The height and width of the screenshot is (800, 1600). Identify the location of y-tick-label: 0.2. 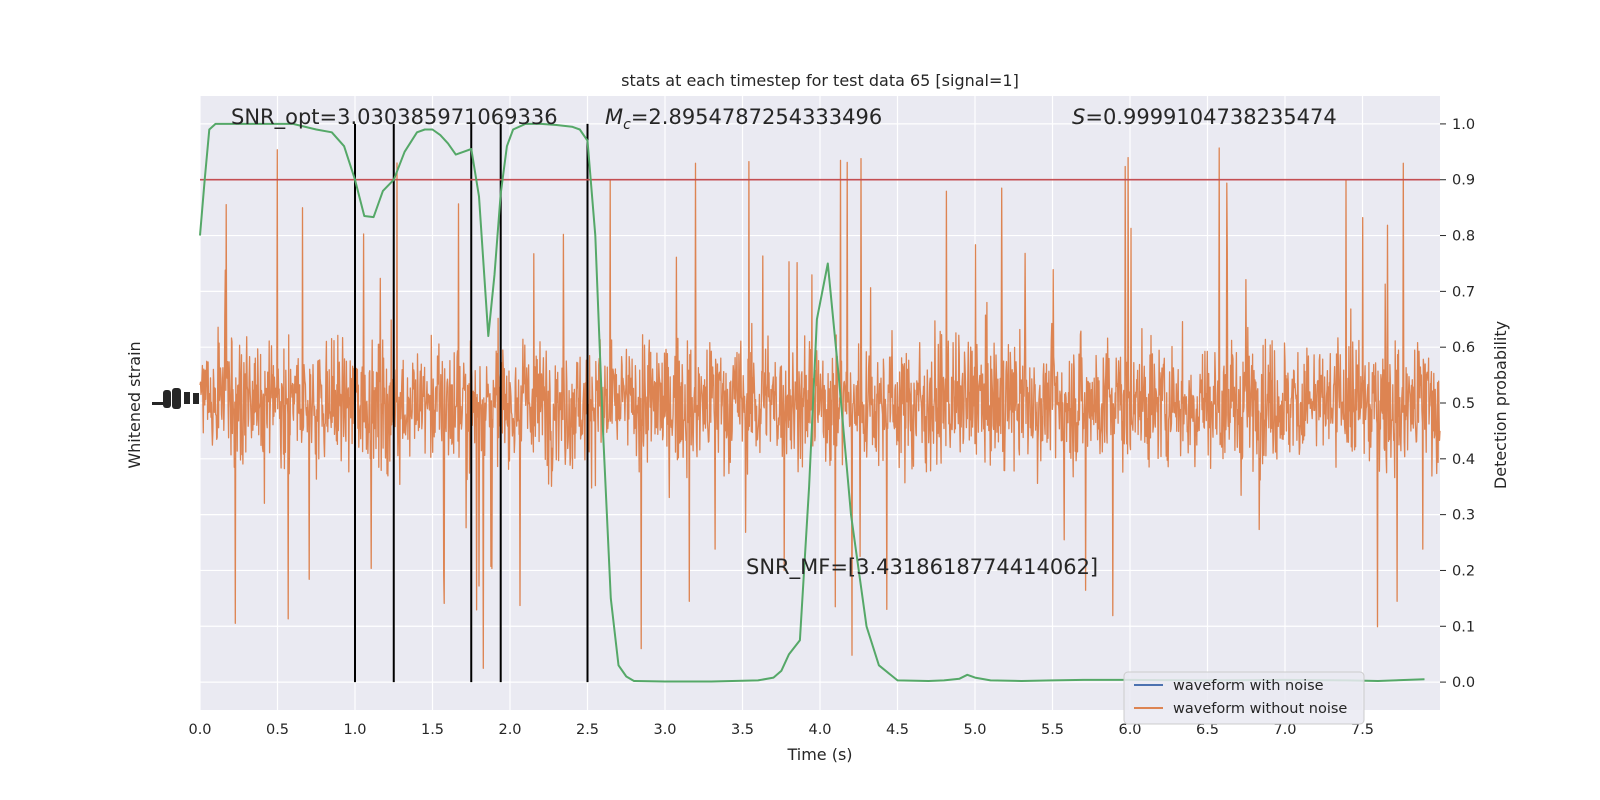
(1463, 571).